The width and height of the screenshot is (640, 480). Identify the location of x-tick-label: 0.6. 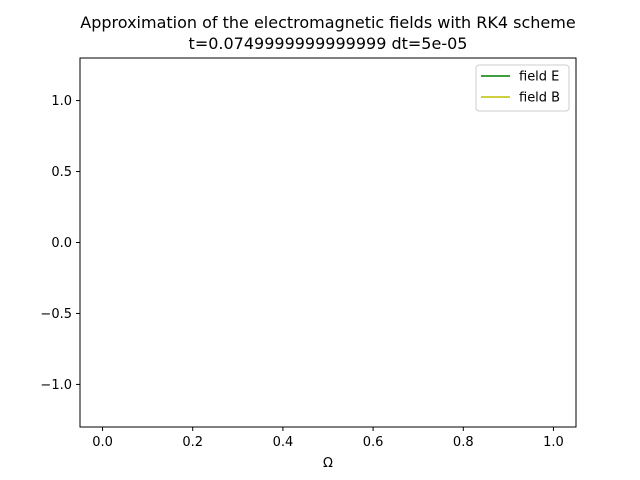
(373, 442).